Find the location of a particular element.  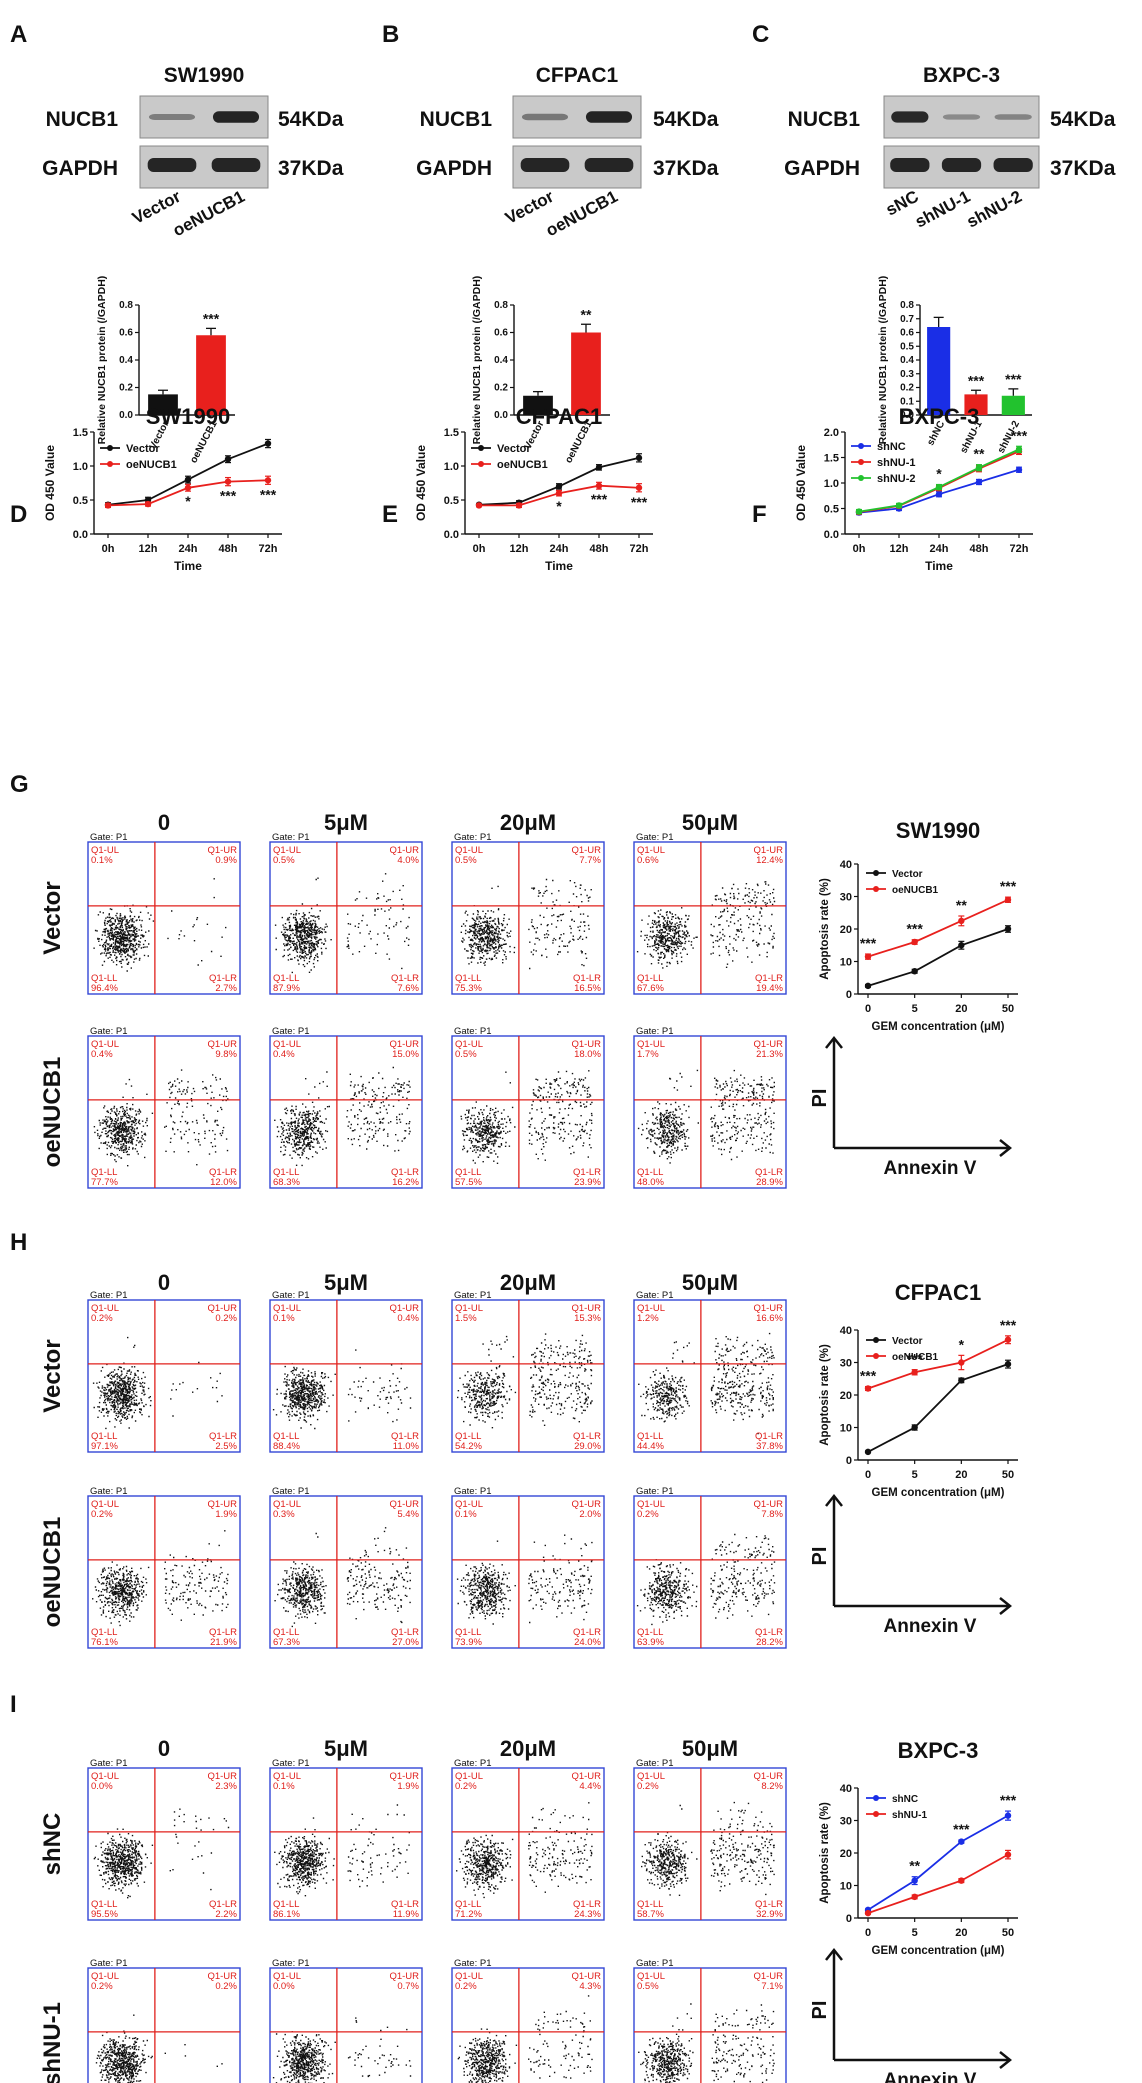

band-nucb1 is located at coordinates (172, 117).